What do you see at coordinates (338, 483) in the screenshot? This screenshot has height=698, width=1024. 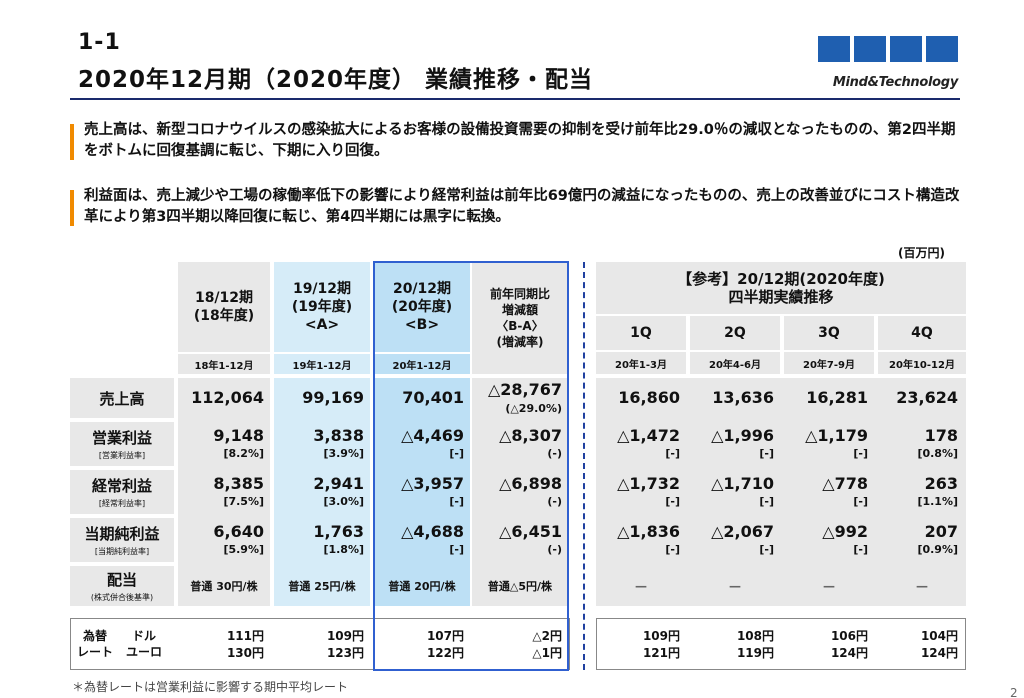 I see `ord-fy19: 2,941` at bounding box center [338, 483].